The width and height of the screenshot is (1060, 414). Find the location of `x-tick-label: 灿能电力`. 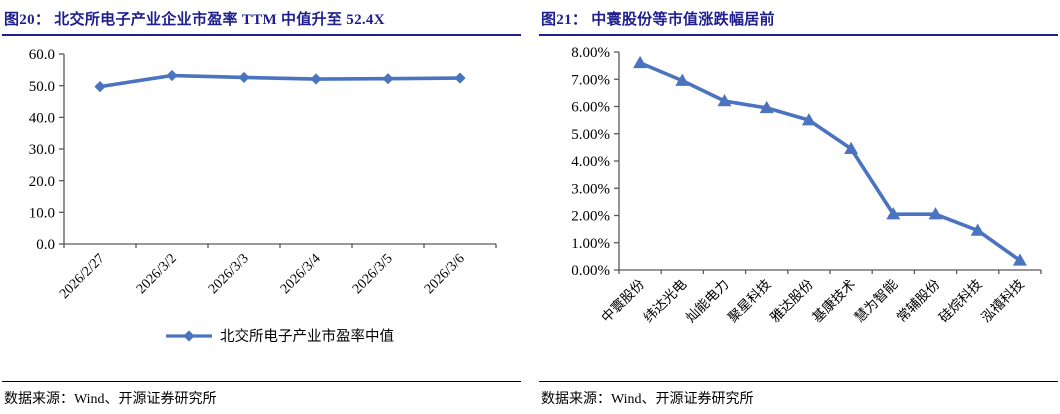

x-tick-label: 灿能电力 is located at coordinates (707, 301).